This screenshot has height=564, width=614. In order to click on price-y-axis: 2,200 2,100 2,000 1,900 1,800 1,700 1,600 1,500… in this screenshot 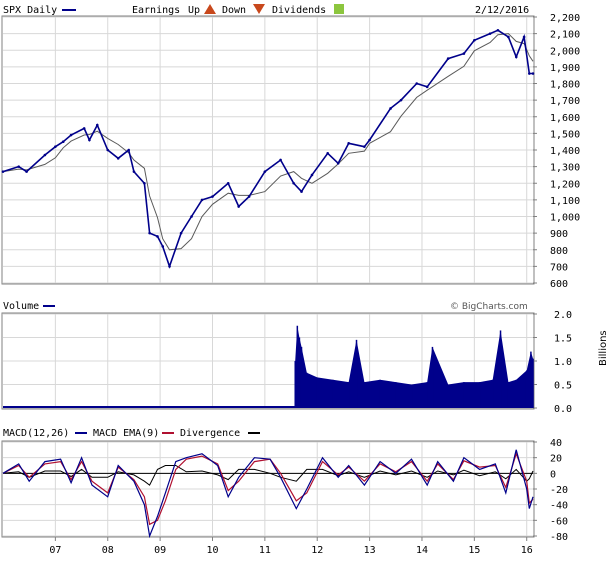, I will do `click(556, 151)`.